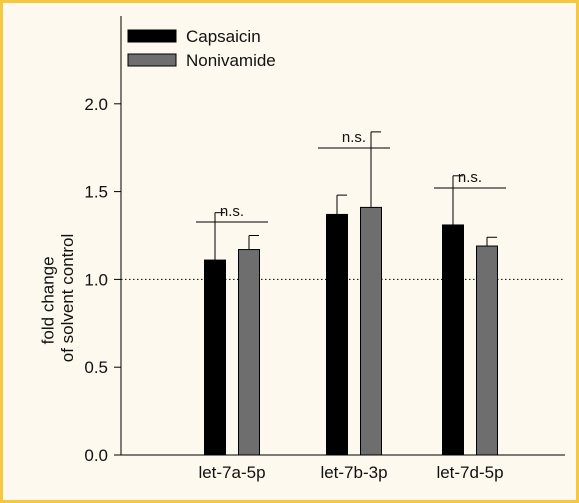 The image size is (579, 503). I want to click on y-axis-label: fold change of solvent control, so click(57, 298).